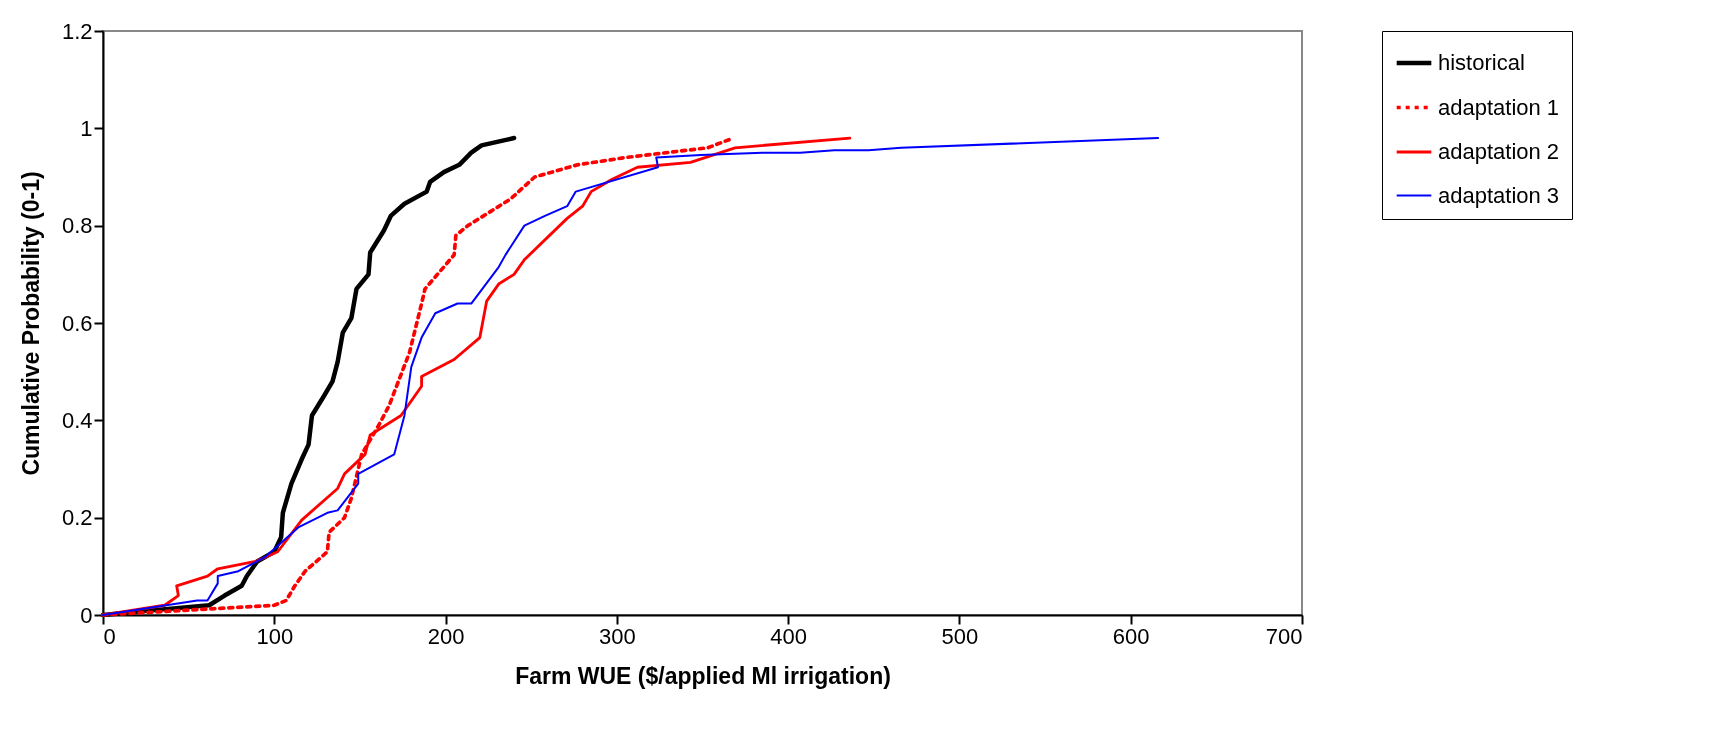  What do you see at coordinates (446, 636) in the screenshot?
I see `x-tick-label: 200` at bounding box center [446, 636].